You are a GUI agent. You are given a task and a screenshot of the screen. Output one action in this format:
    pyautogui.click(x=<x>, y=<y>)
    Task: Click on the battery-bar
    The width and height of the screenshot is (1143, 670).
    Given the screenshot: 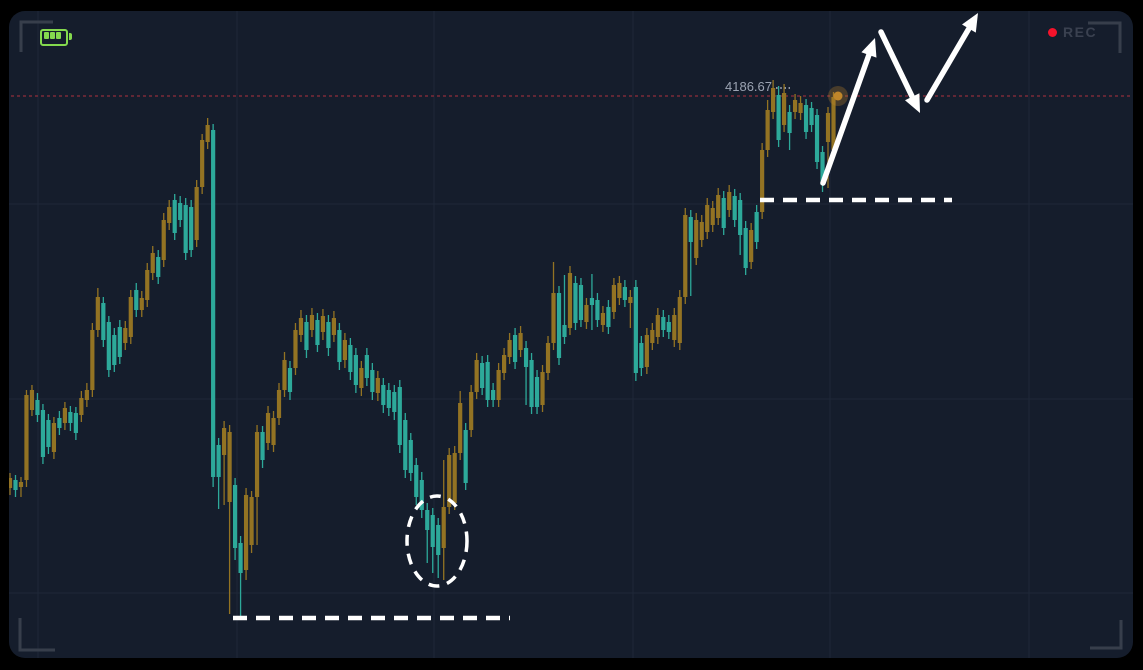 What is the action you would take?
    pyautogui.click(x=46, y=35)
    